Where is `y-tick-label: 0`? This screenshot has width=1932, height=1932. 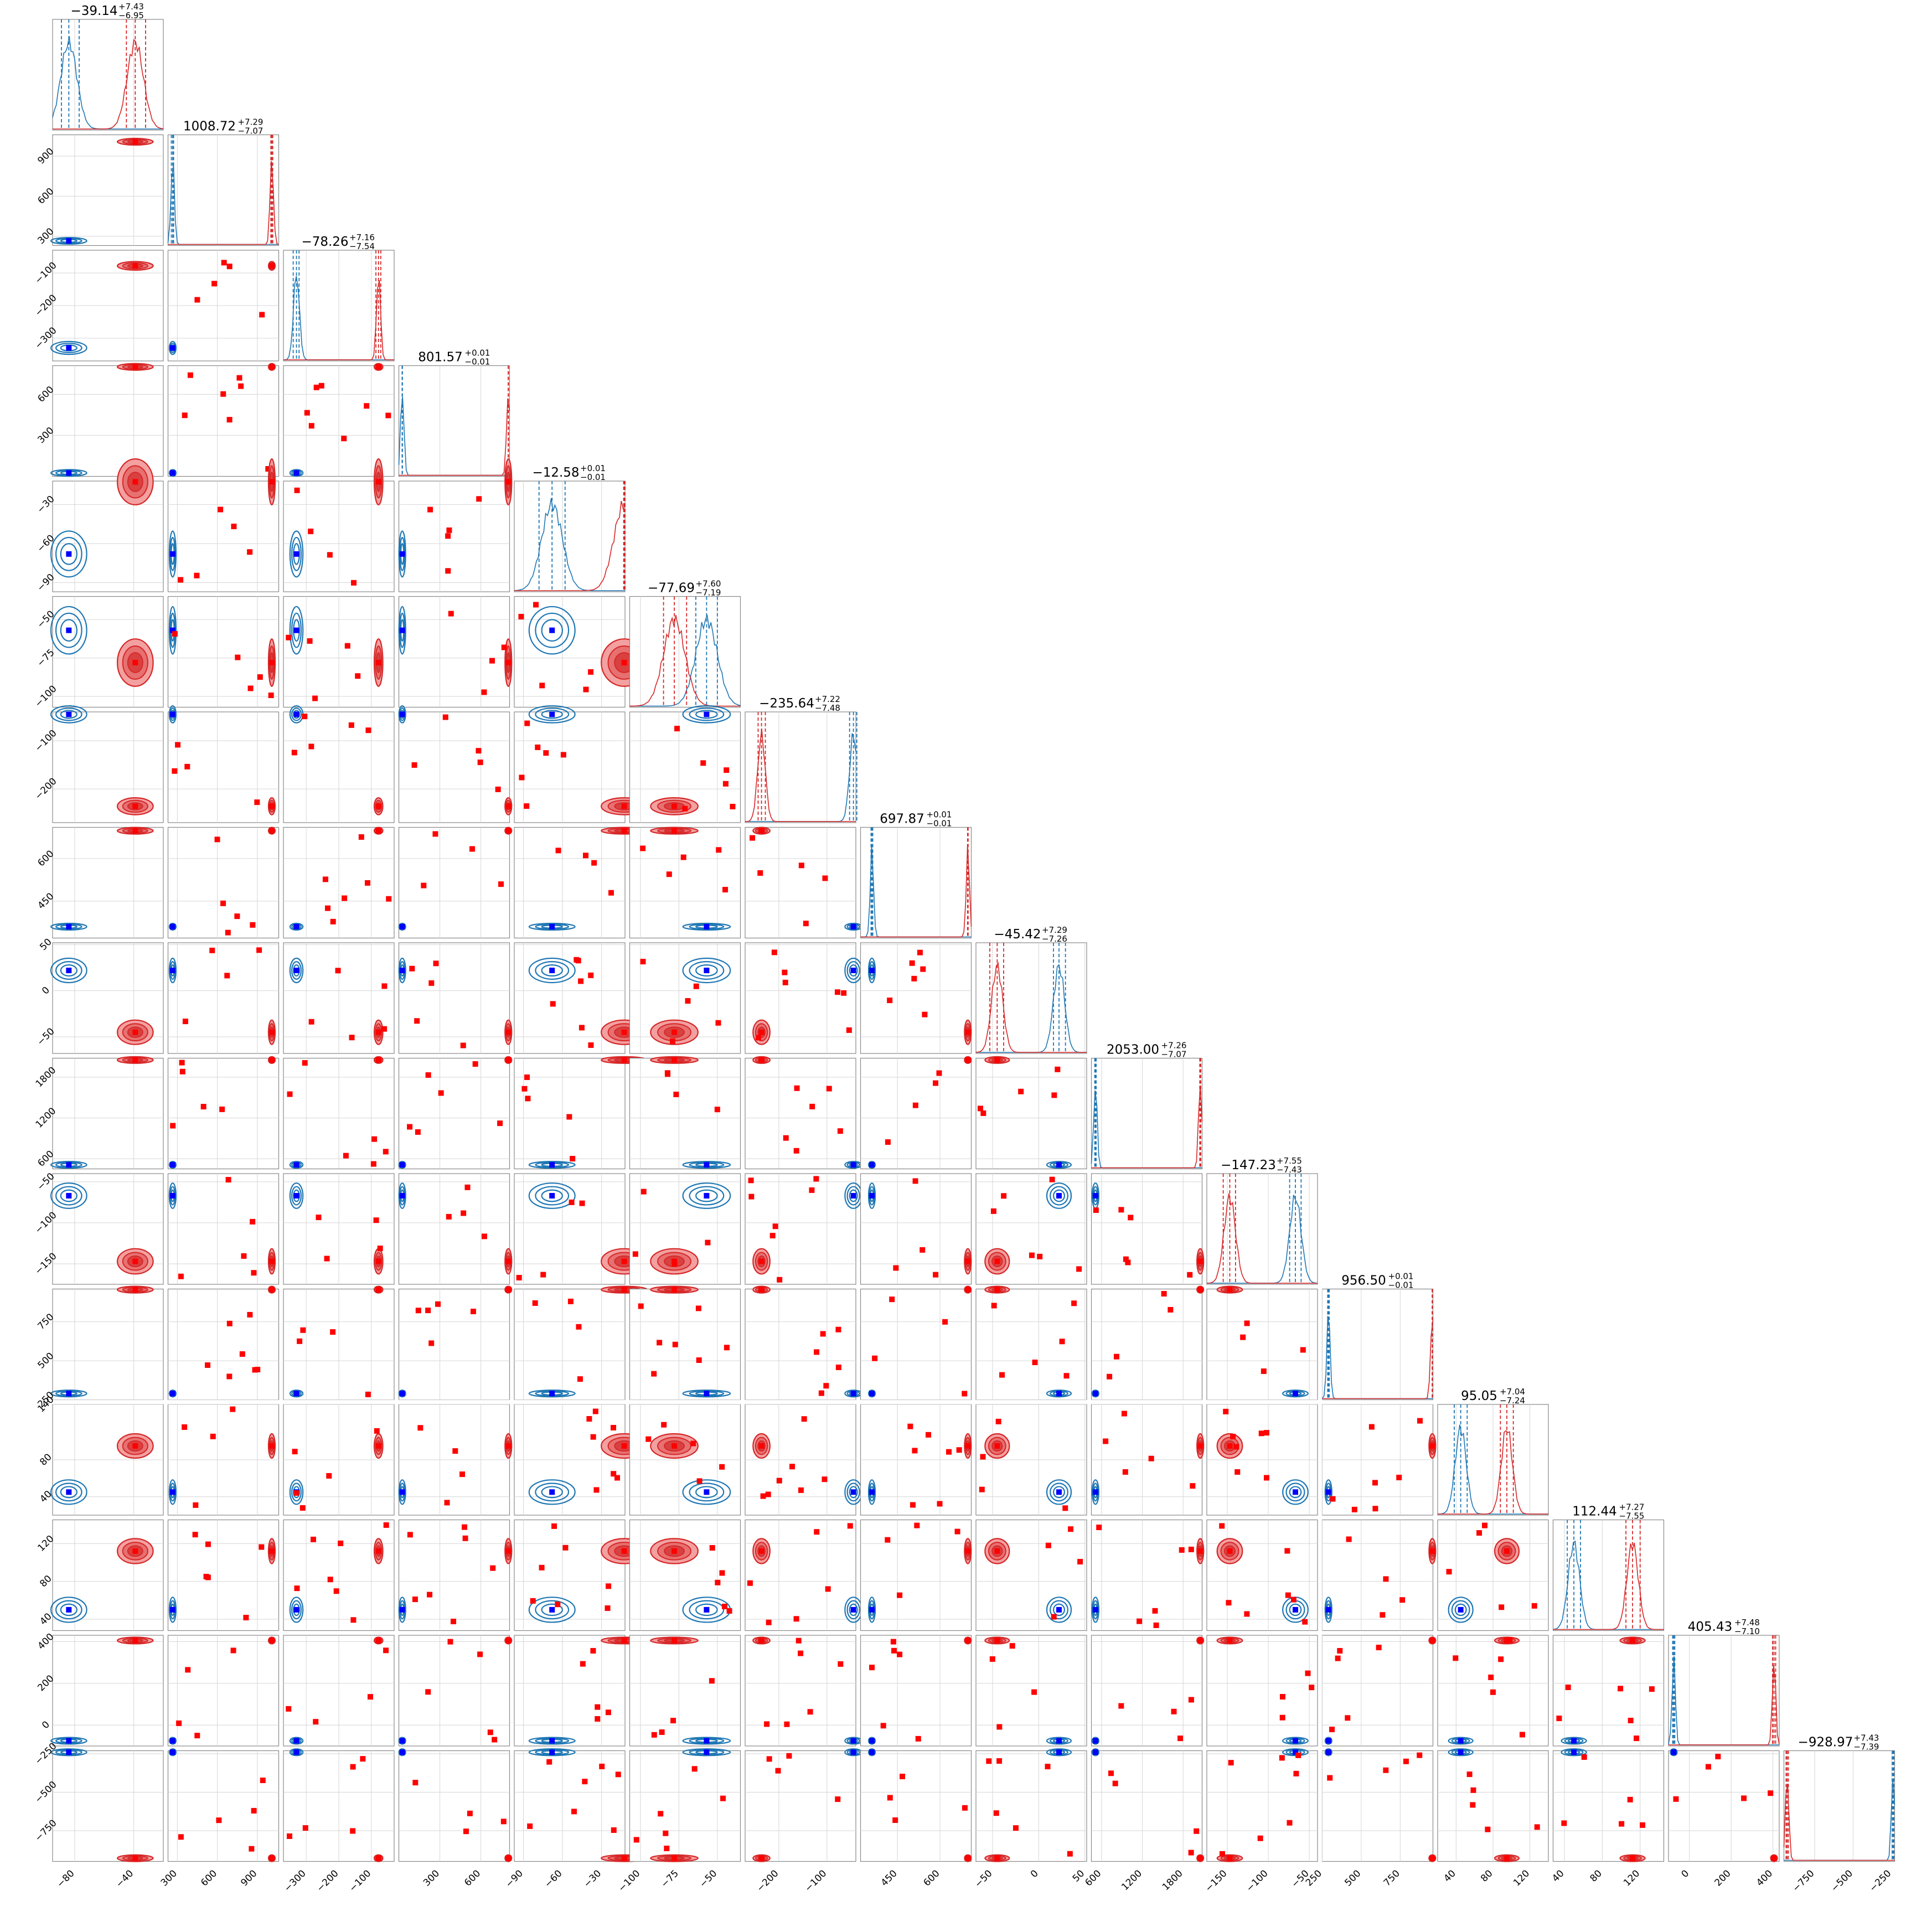 y-tick-label: 0 is located at coordinates (46, 1725).